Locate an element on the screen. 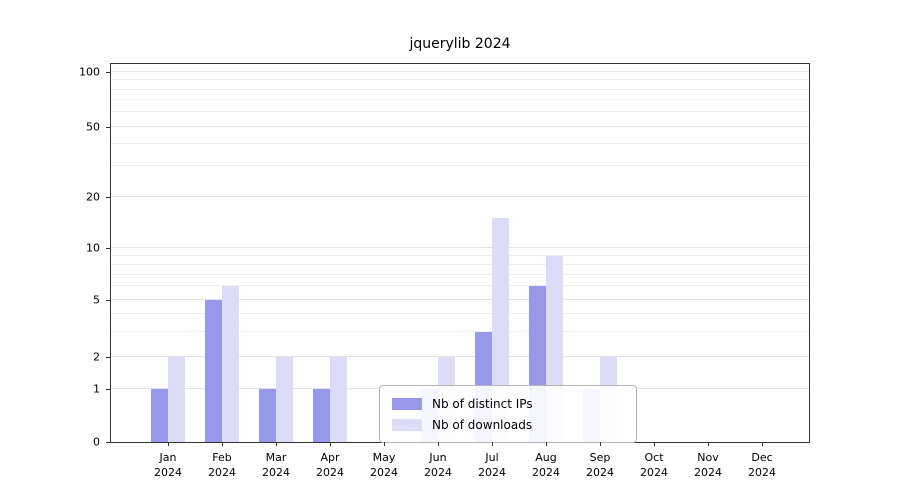 This screenshot has height=500, width=900. y-axis-tick-label: 0 is located at coordinates (96, 442).